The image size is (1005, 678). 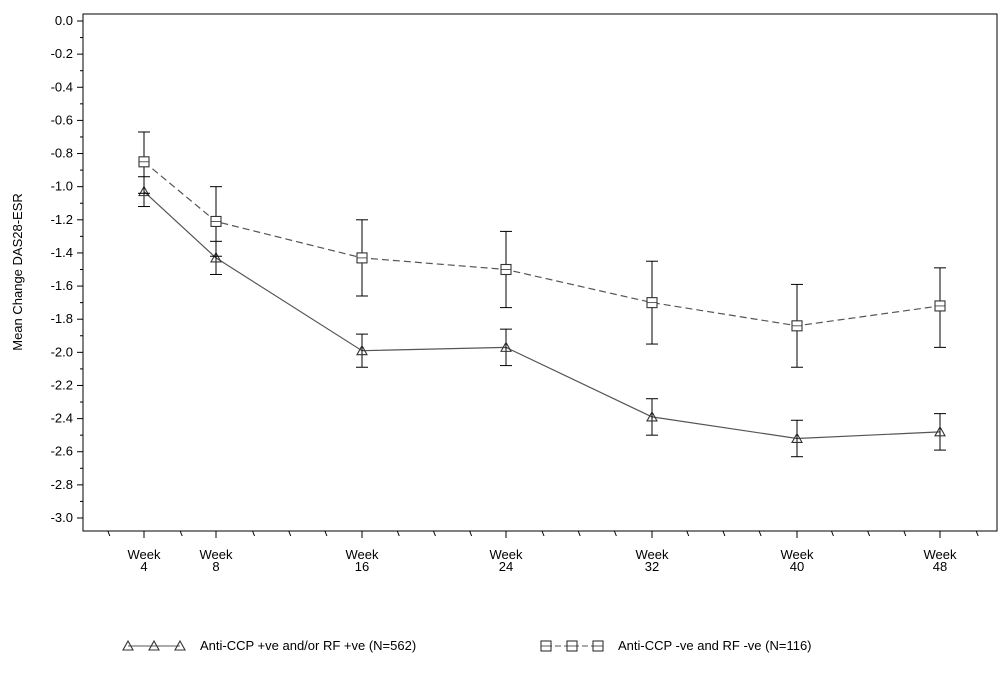 I want to click on legend-item: Anti-CCP -ve and RF -ve (N=116), so click(x=676, y=645).